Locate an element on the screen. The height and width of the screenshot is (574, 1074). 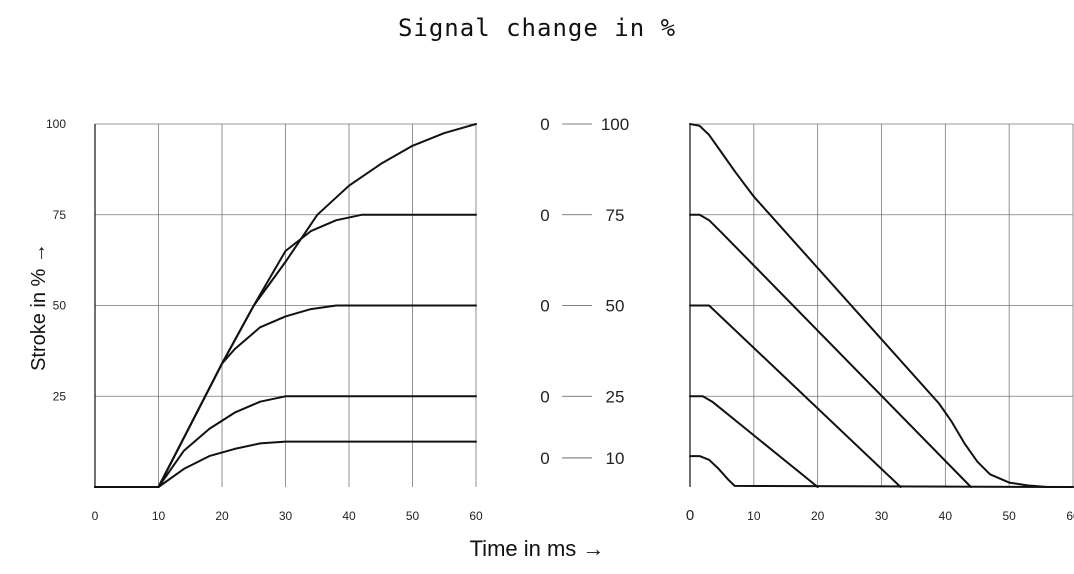
right-x-tick-label: 60 is located at coordinates (1070, 516).